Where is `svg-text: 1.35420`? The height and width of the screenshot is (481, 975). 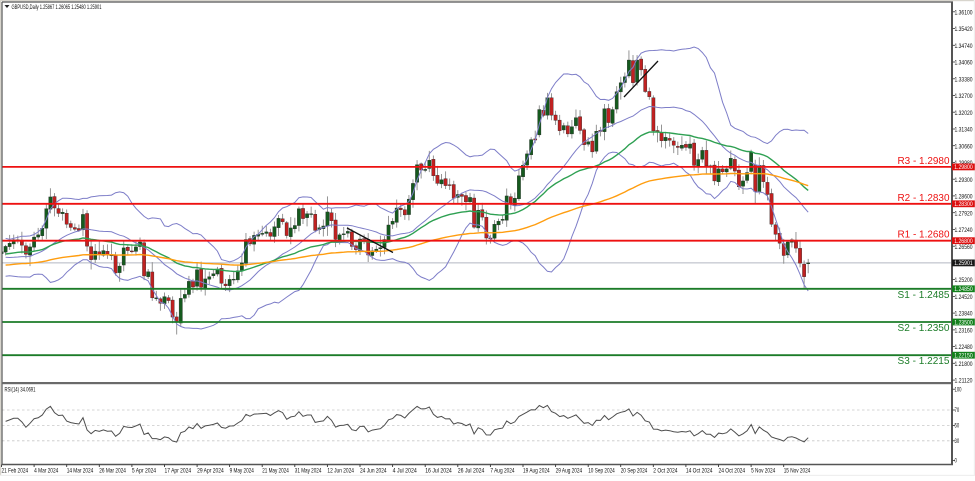 svg-text: 1.35420 is located at coordinates (964, 29).